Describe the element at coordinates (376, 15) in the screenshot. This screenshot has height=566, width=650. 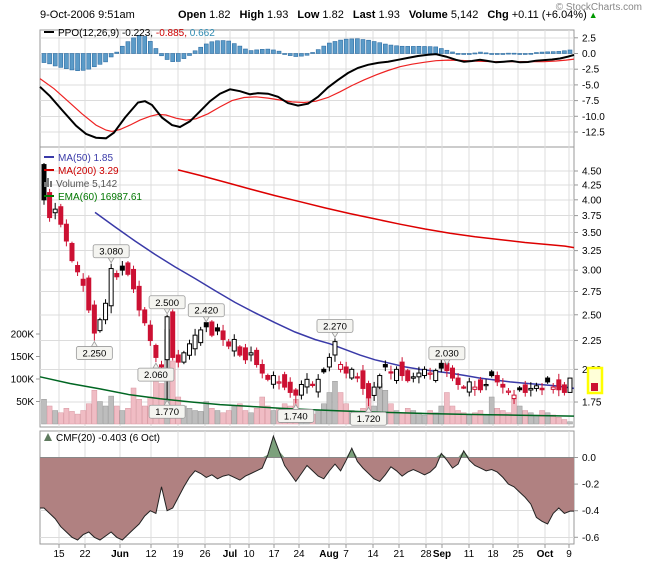
I see `quote-field-last: Last 1.93` at that location.